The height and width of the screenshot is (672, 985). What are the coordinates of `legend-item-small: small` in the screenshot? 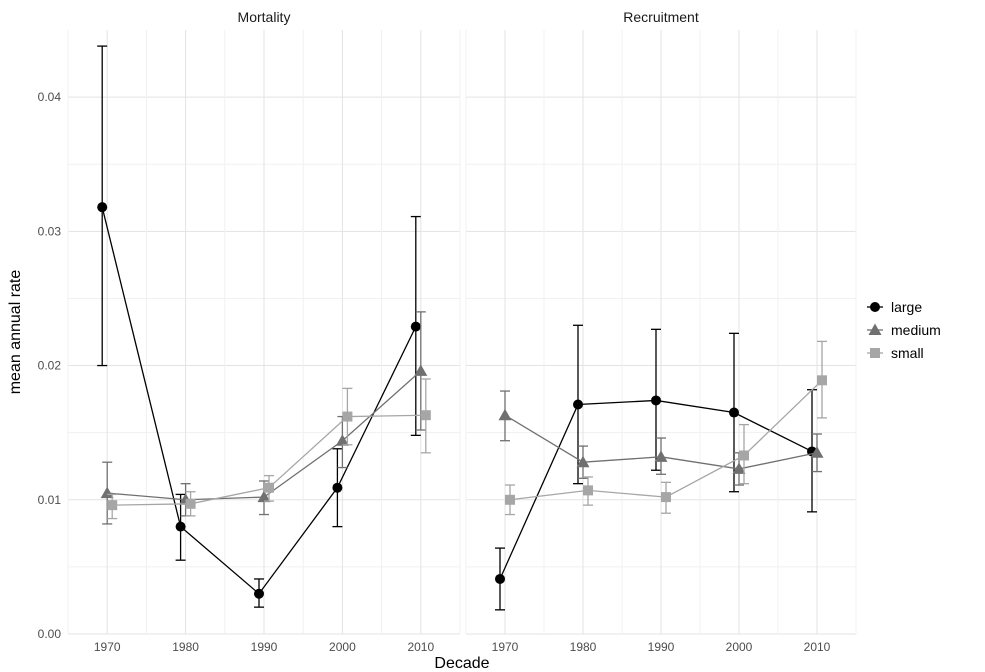 It's located at (895, 353).